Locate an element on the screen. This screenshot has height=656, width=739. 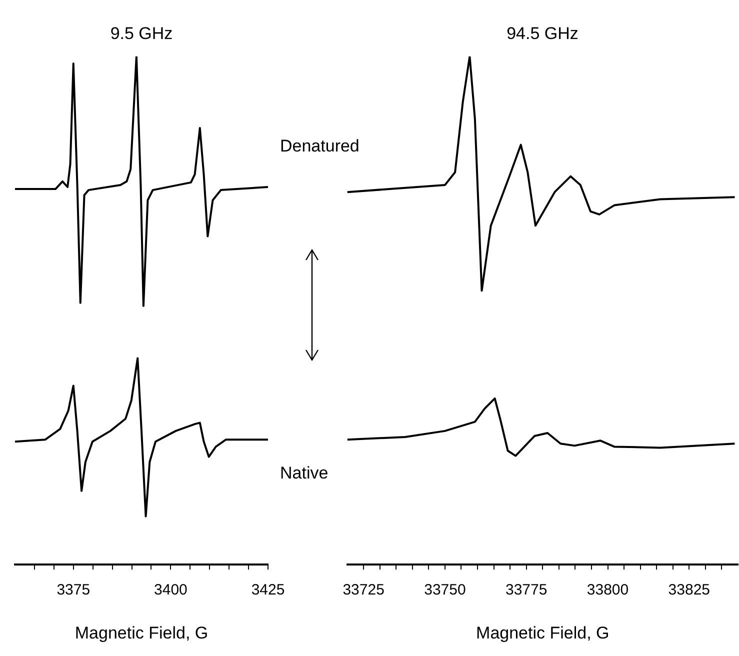
x-tick-label: 33775 is located at coordinates (527, 590).